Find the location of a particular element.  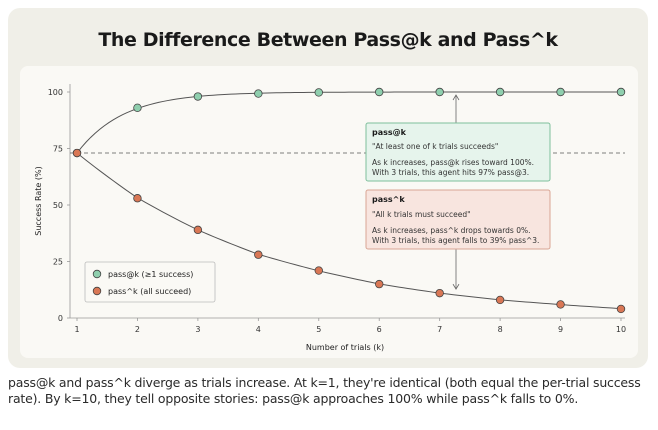

x-tick-label: 2 is located at coordinates (137, 329).